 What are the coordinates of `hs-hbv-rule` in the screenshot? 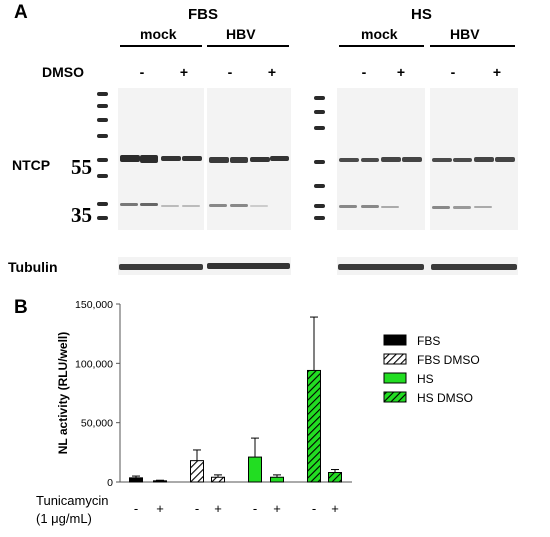 It's located at (472, 46).